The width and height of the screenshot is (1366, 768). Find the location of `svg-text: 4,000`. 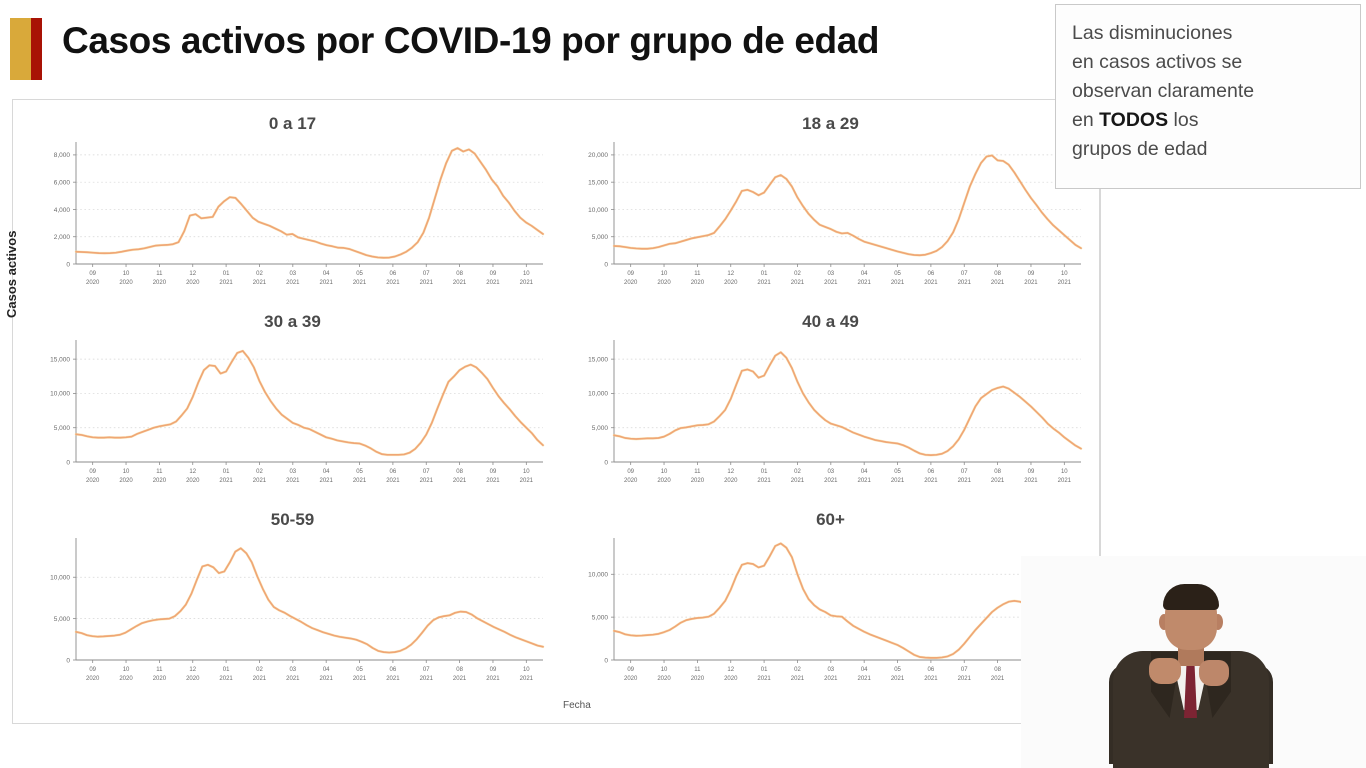

svg-text: 4,000 is located at coordinates (62, 210).